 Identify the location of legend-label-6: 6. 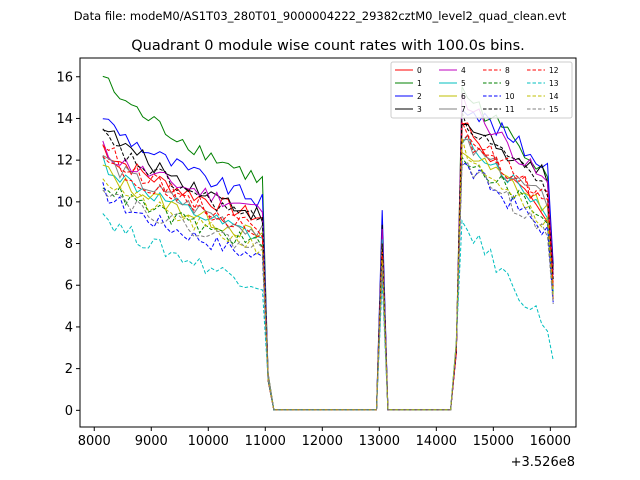
(463, 96).